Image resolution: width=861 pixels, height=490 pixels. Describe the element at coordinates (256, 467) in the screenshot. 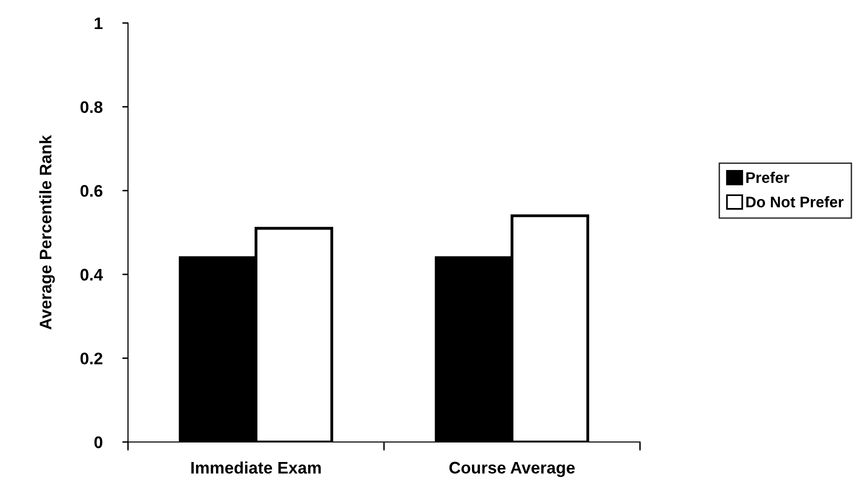

I see `x-tick-label: Immediate Exam` at that location.